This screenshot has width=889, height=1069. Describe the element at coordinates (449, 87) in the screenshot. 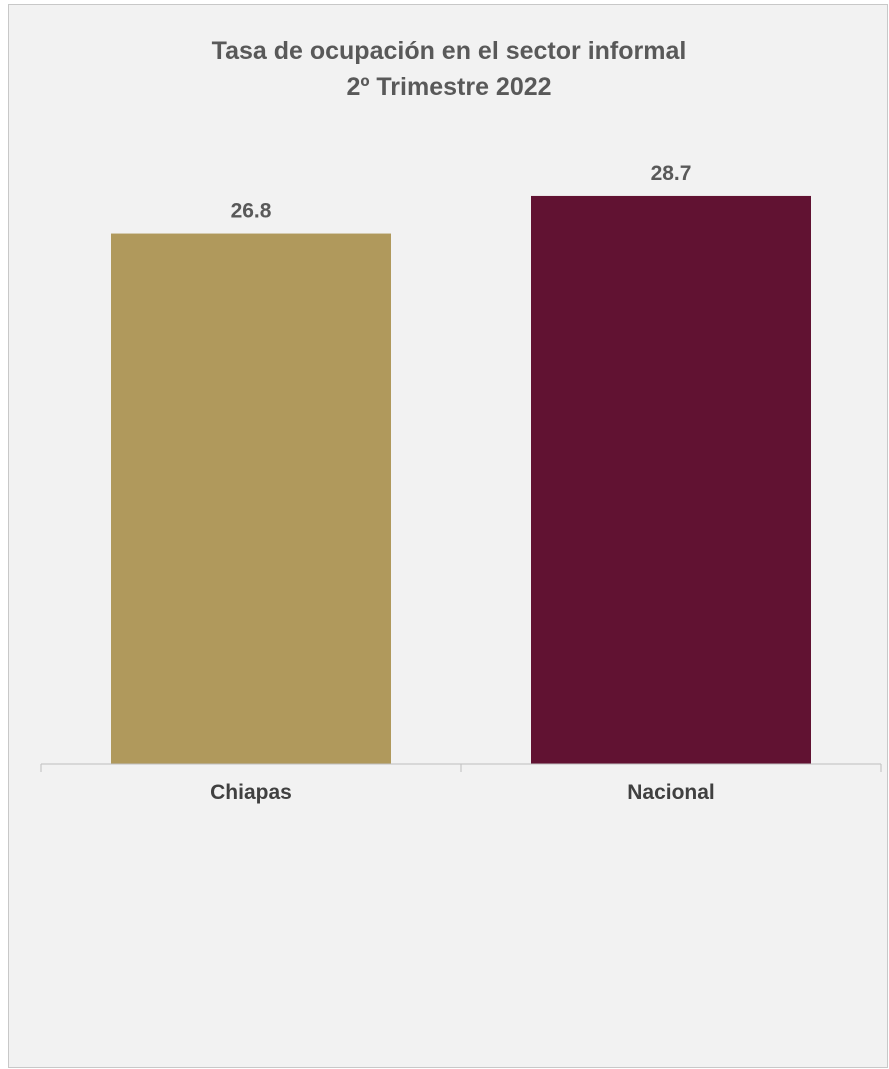

I see `chart-subtitle: 2º Trimestre 2022` at that location.